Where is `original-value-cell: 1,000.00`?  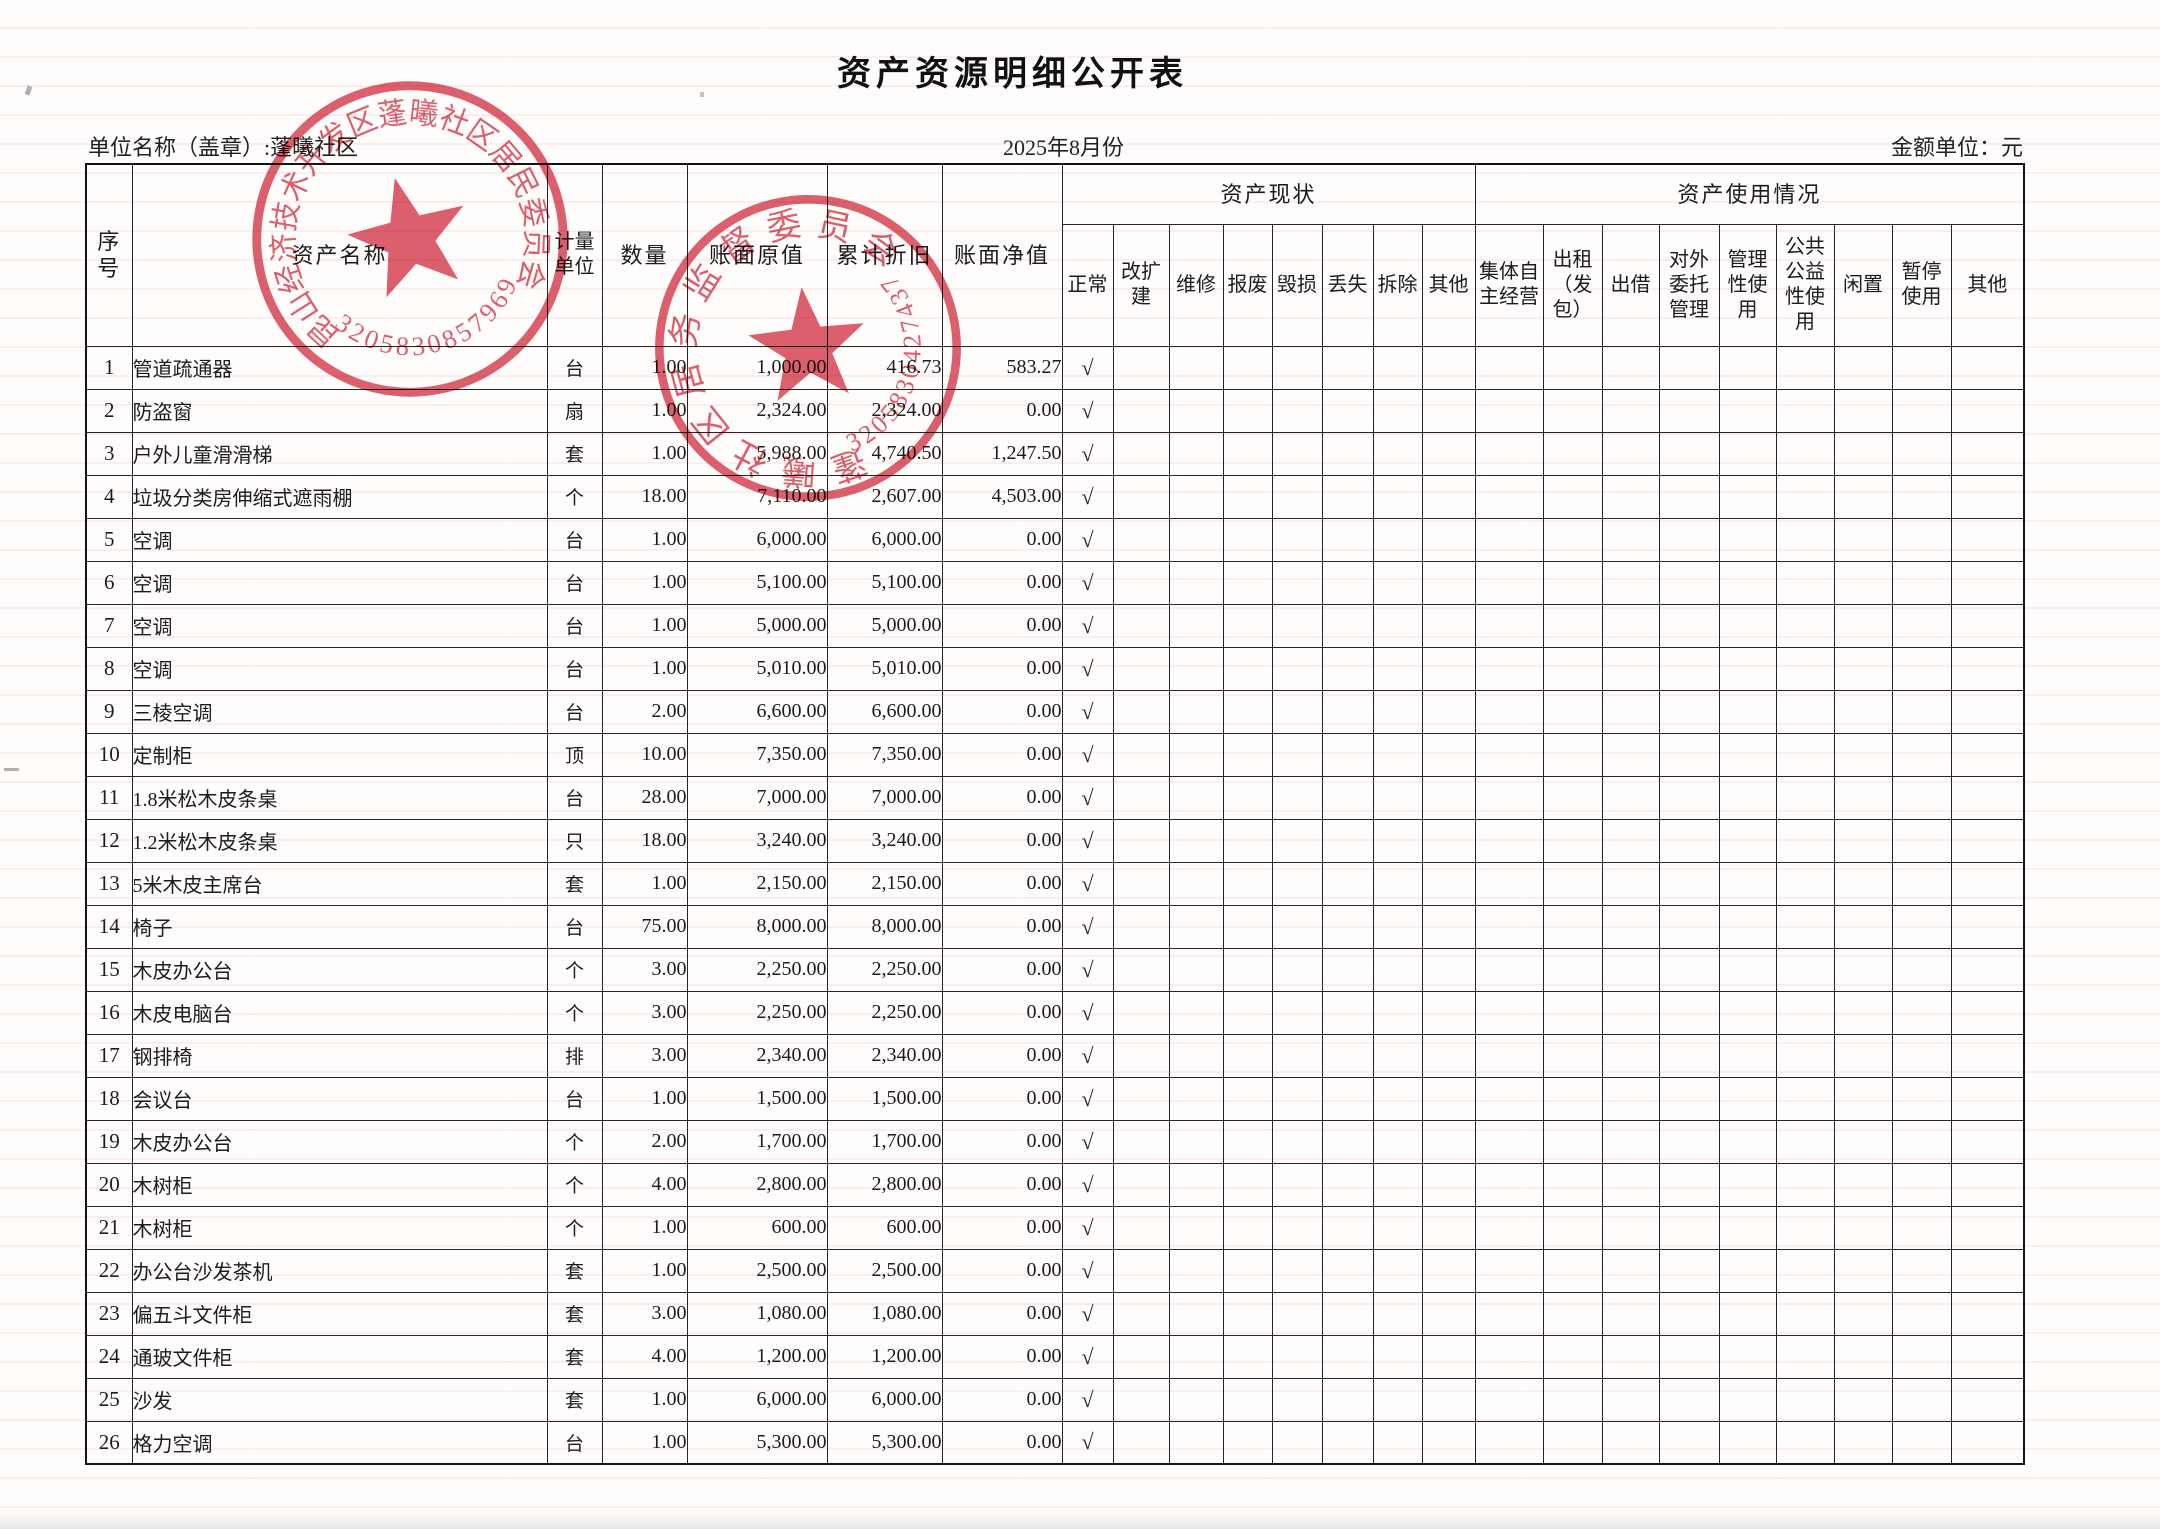 original-value-cell: 1,000.00 is located at coordinates (757, 367).